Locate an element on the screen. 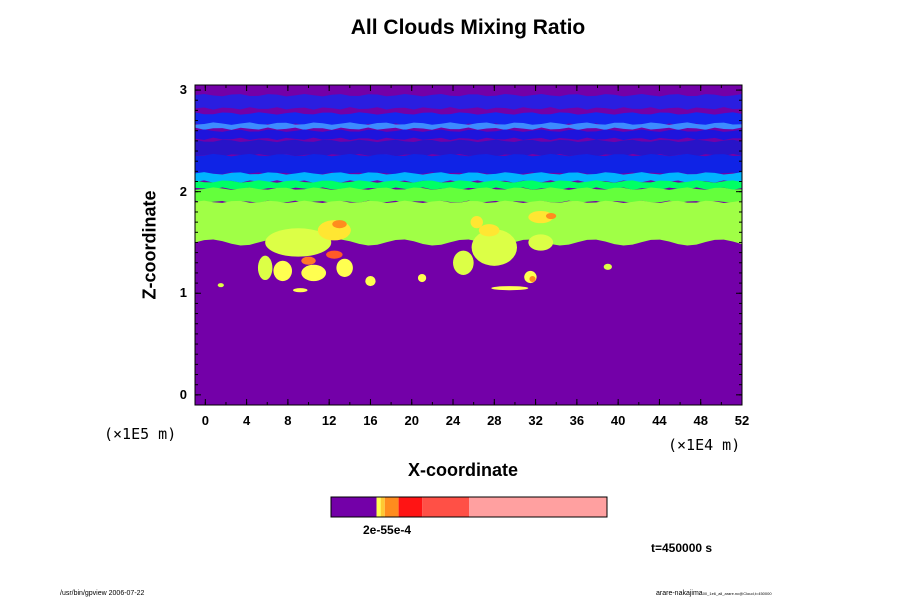  y-tick-label: 3 is located at coordinates (183, 90).